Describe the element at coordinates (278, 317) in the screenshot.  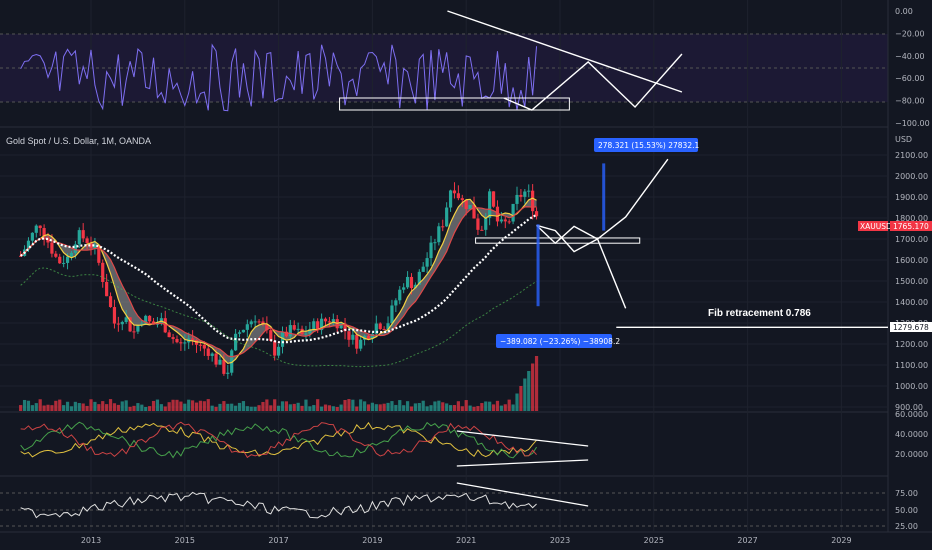
I see `long-ma-line` at that location.